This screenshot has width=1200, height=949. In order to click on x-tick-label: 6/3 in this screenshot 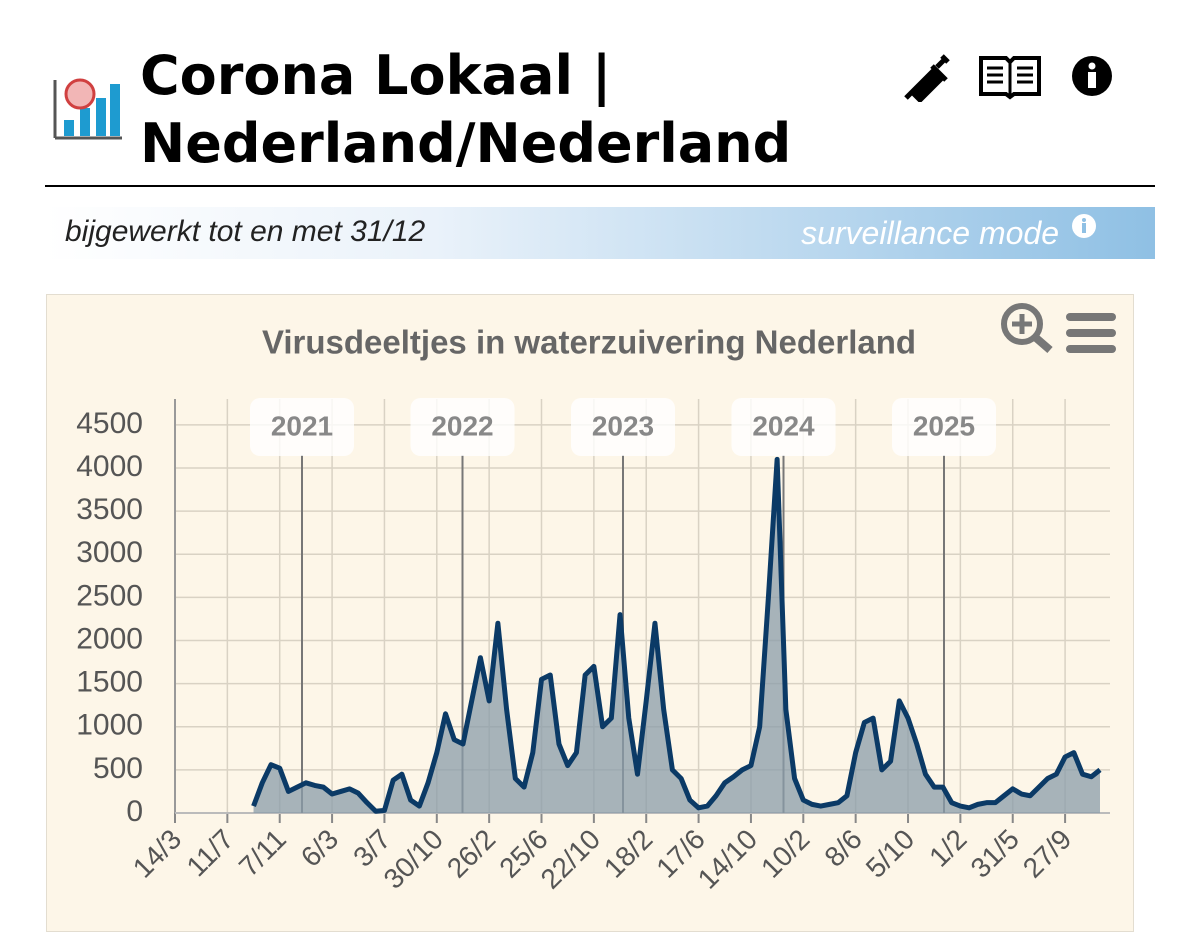, I will do `click(319, 847)`.